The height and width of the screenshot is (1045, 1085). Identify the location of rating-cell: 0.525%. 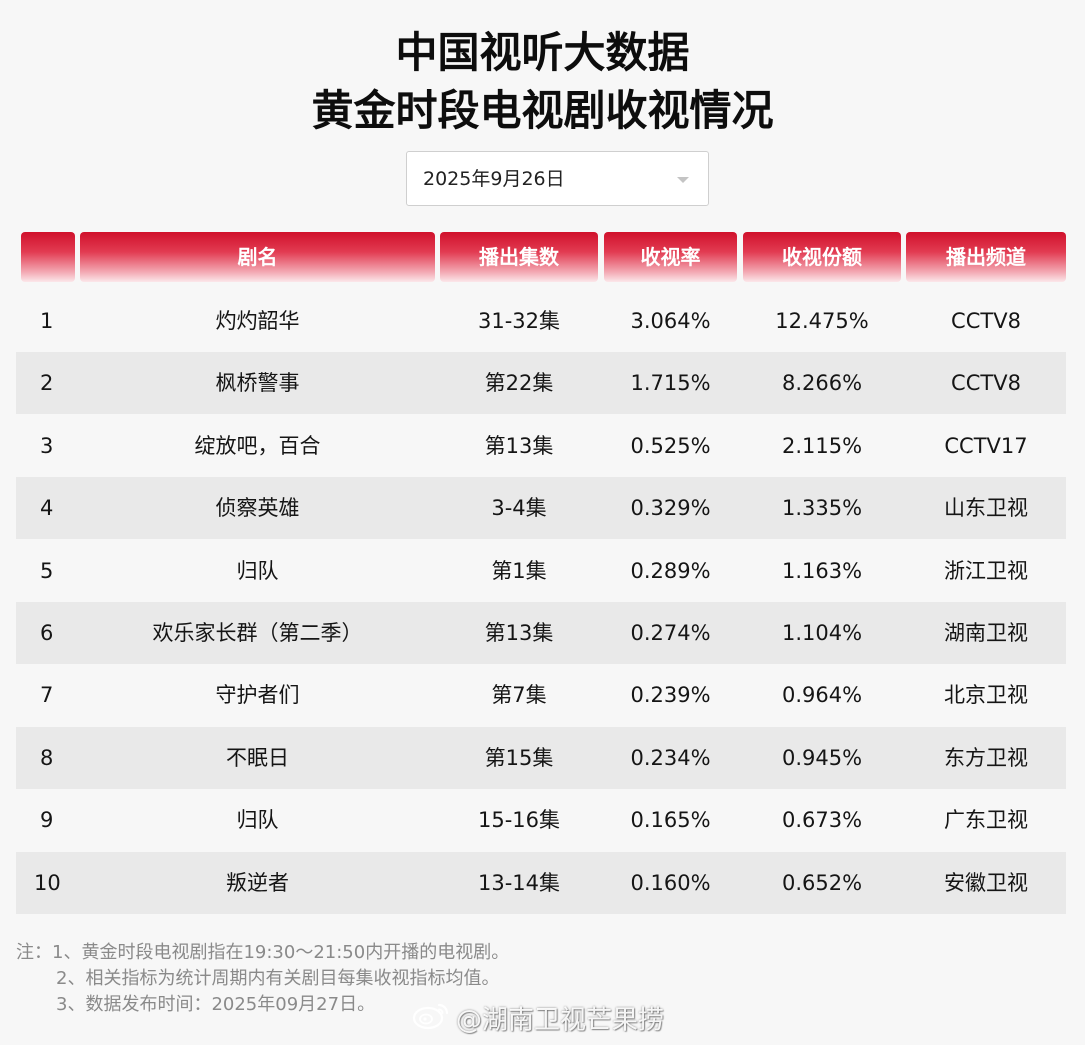
(670, 445).